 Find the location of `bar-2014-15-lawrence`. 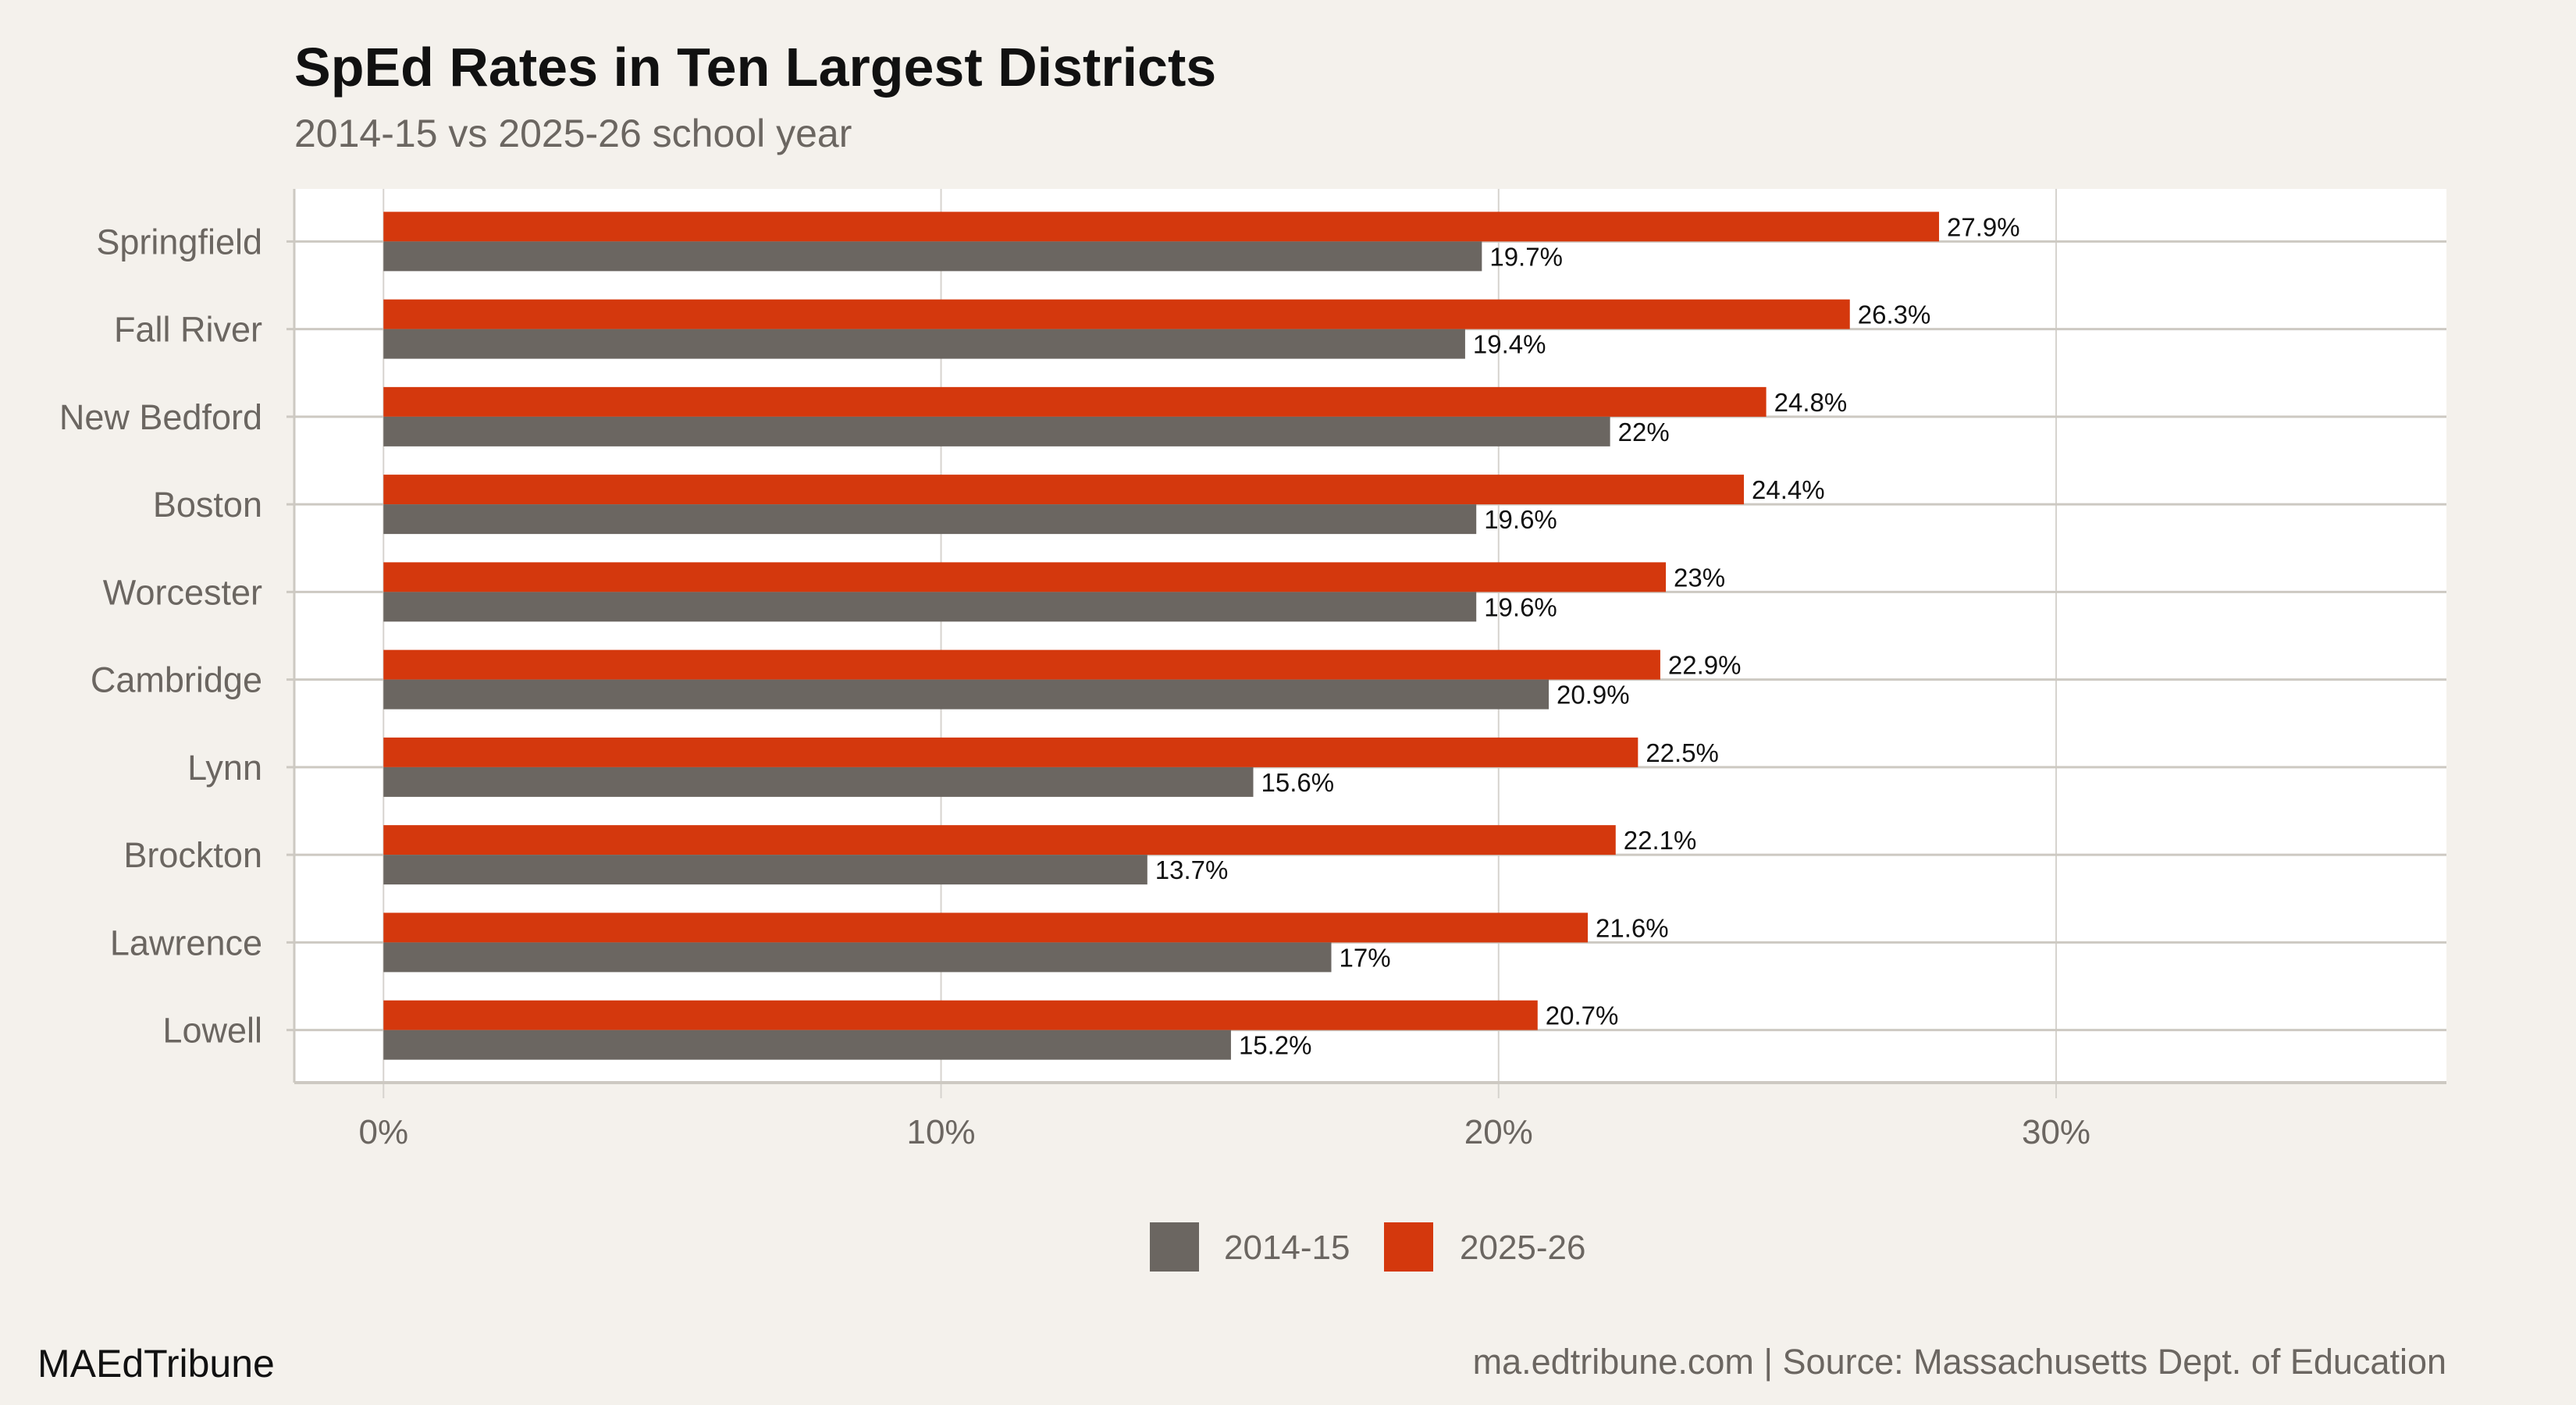

bar-2014-15-lawrence is located at coordinates (858, 958).